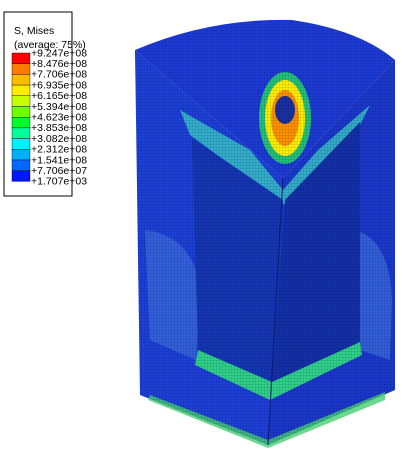 This screenshot has width=411, height=457. I want to click on legend-title: S, Mises, so click(34, 31).